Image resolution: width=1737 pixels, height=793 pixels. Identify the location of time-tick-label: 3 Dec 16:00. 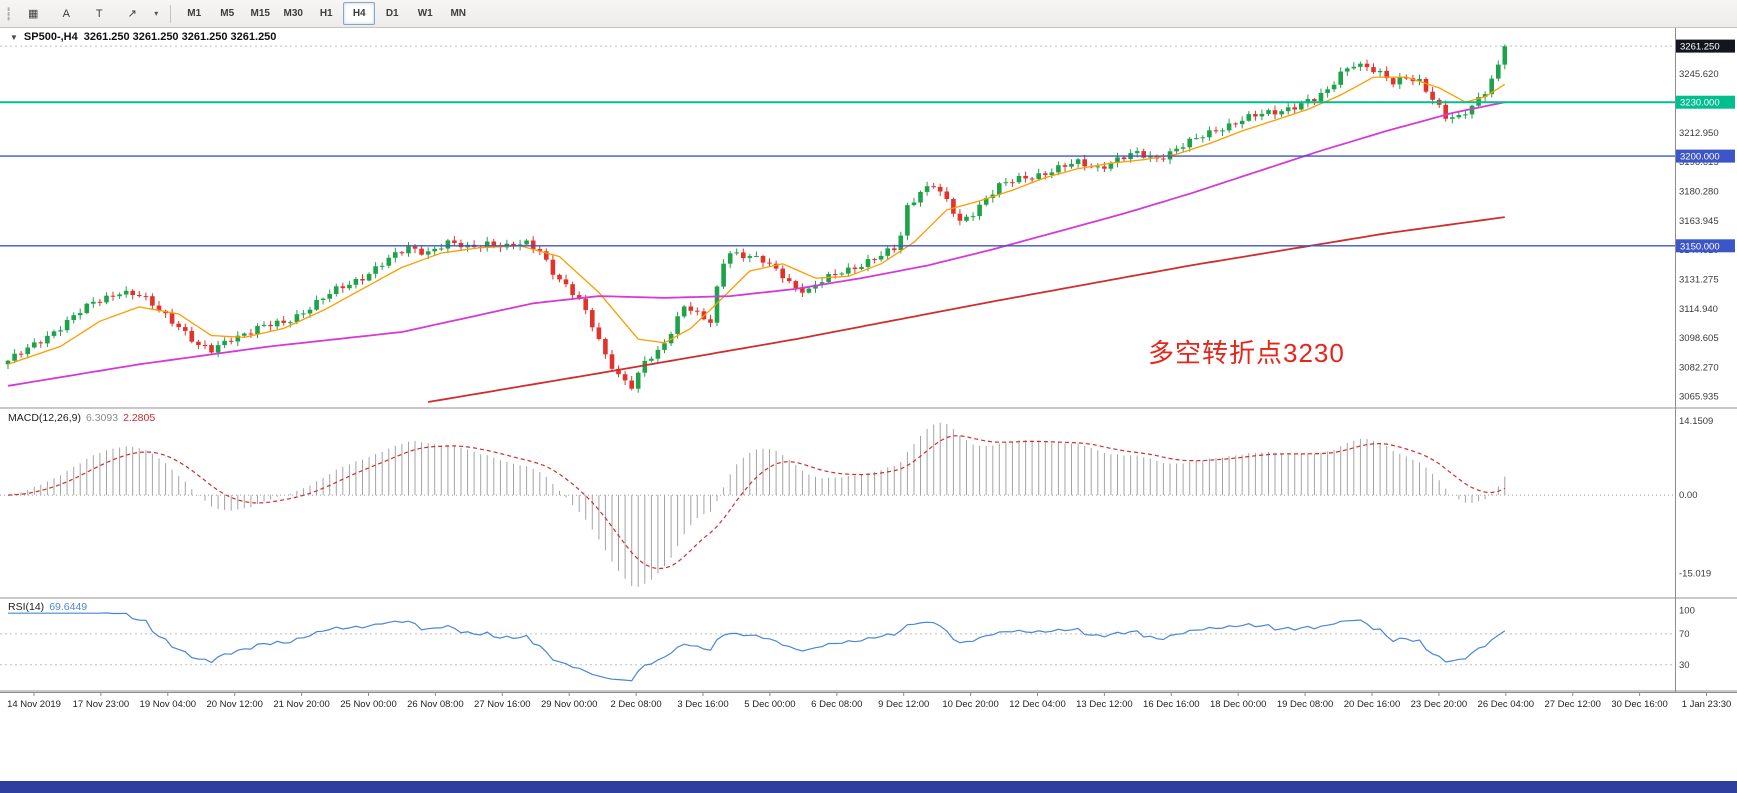
(702, 704).